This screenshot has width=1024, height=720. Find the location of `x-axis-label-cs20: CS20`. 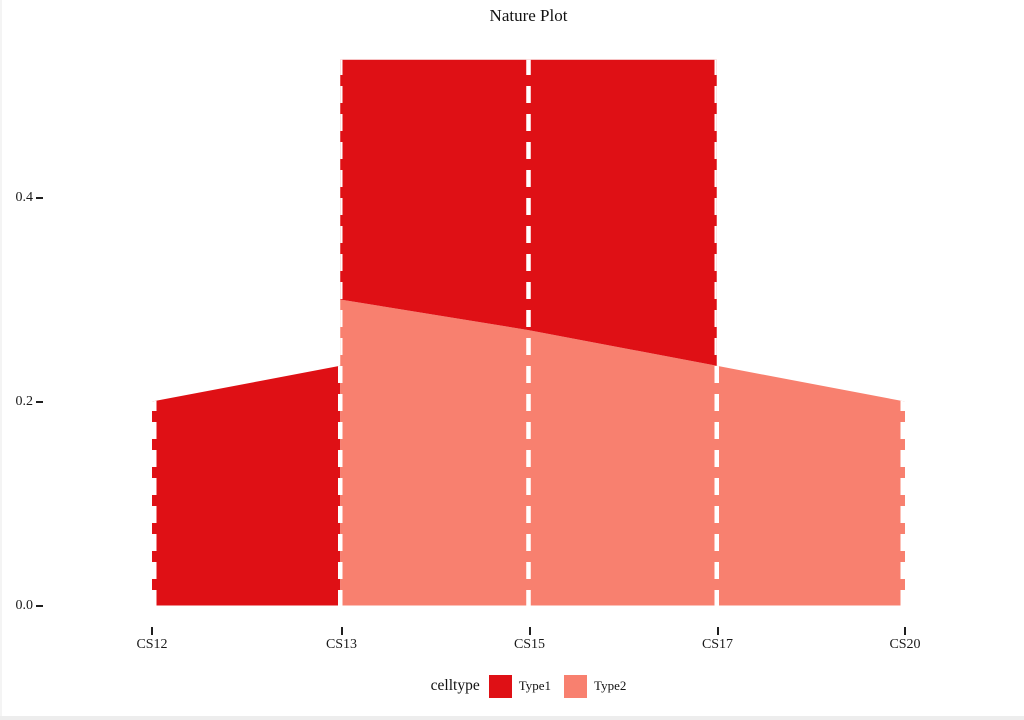

x-axis-label-cs20: CS20 is located at coordinates (905, 644).